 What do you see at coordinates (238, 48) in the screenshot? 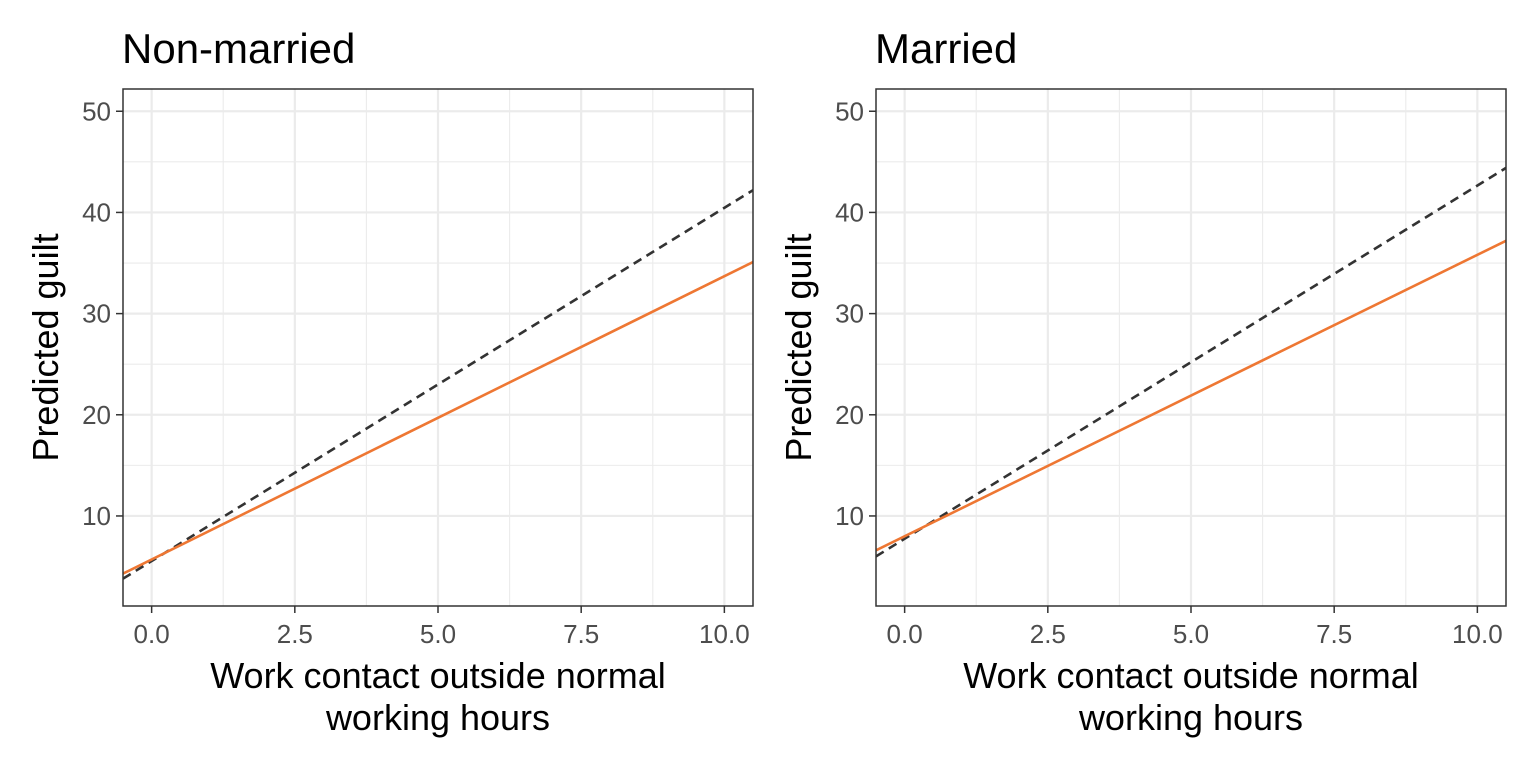
I see `panel-title: Non-married` at bounding box center [238, 48].